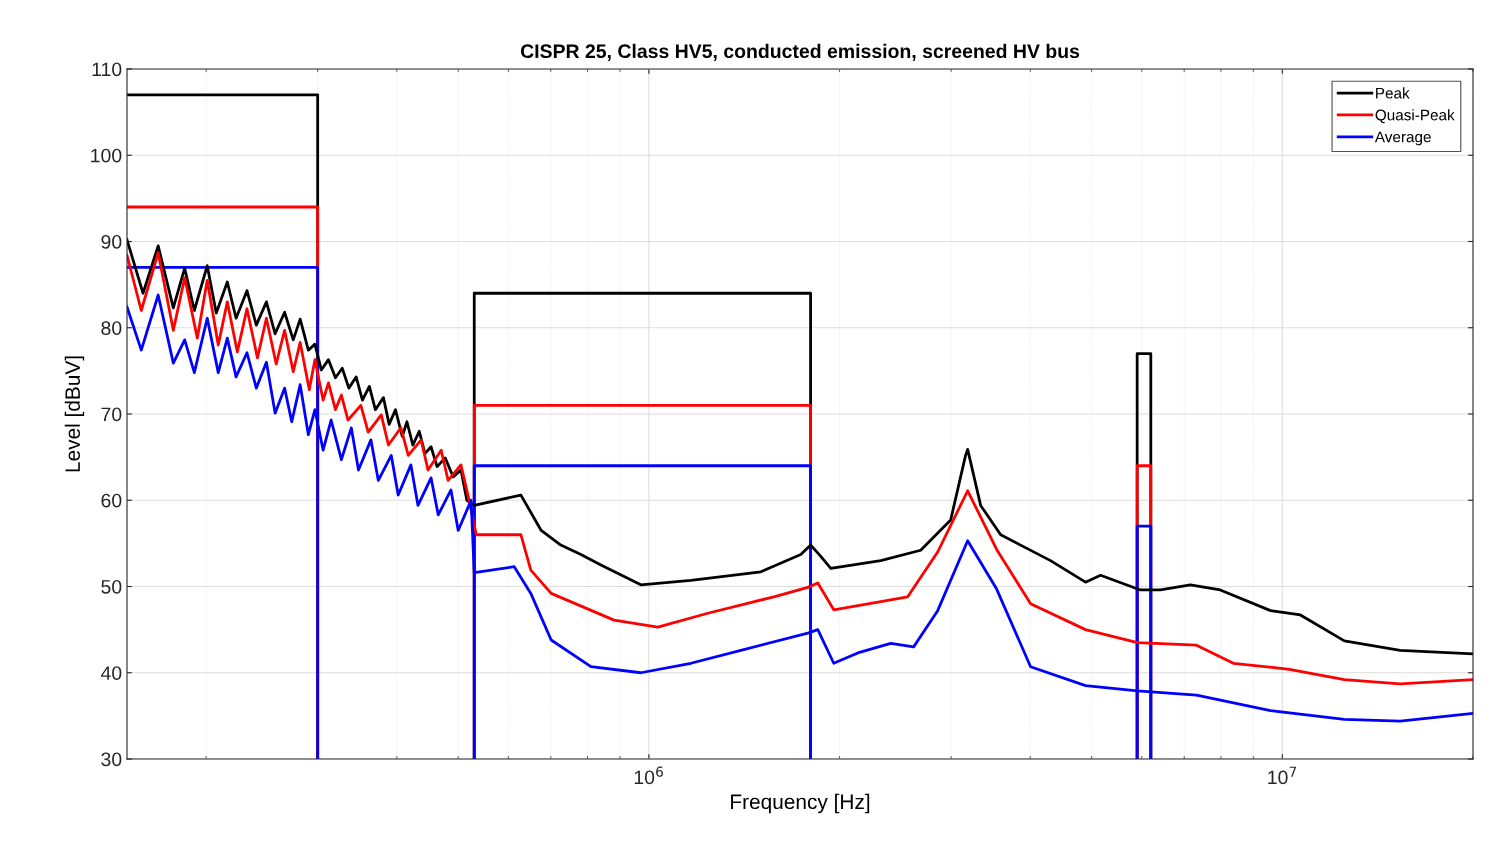 This screenshot has height=846, width=1502. Describe the element at coordinates (1393, 93) in the screenshot. I see `legend-label: Peak` at that location.